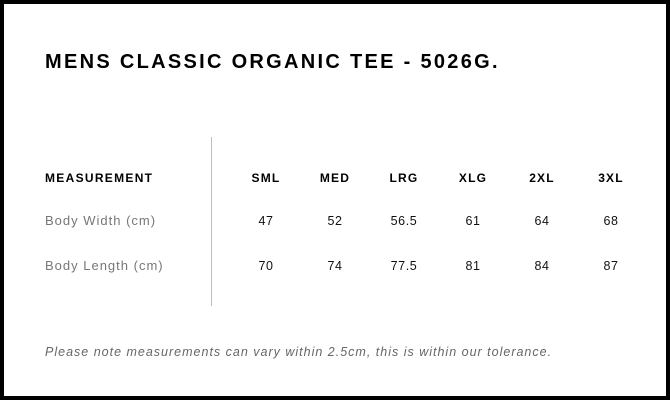 The width and height of the screenshot is (670, 400). What do you see at coordinates (101, 220) in the screenshot?
I see `row-label-body-width: Body Width (cm)` at bounding box center [101, 220].